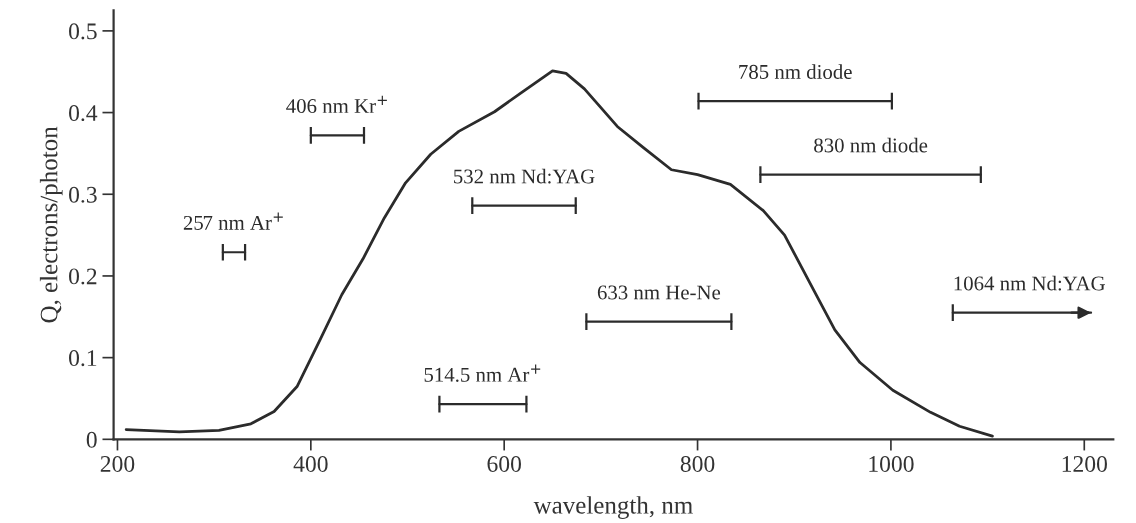 The width and height of the screenshot is (1136, 523). What do you see at coordinates (891, 463) in the screenshot?
I see `x-tick-label: 1000` at bounding box center [891, 463].